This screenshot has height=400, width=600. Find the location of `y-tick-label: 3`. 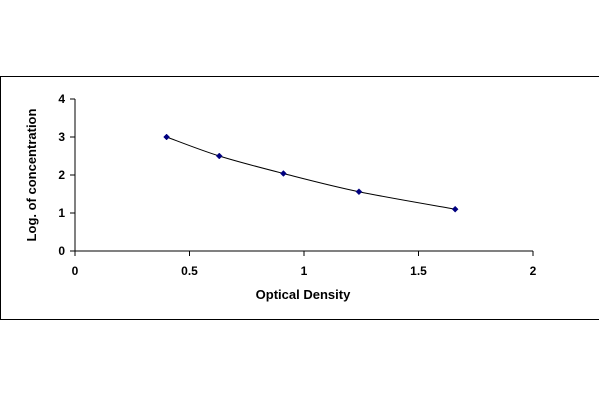

y-tick-label: 3 is located at coordinates (61, 137).